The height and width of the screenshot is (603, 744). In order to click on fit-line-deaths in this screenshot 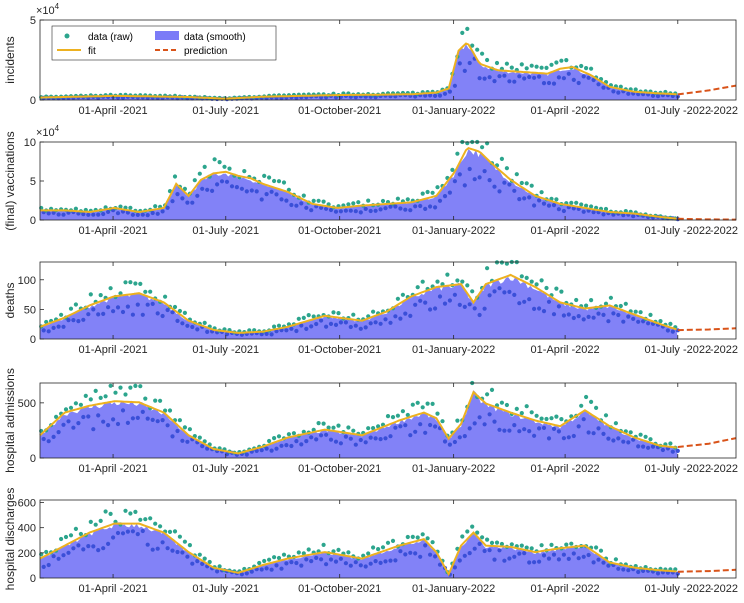, I will do `click(358, 303)`.